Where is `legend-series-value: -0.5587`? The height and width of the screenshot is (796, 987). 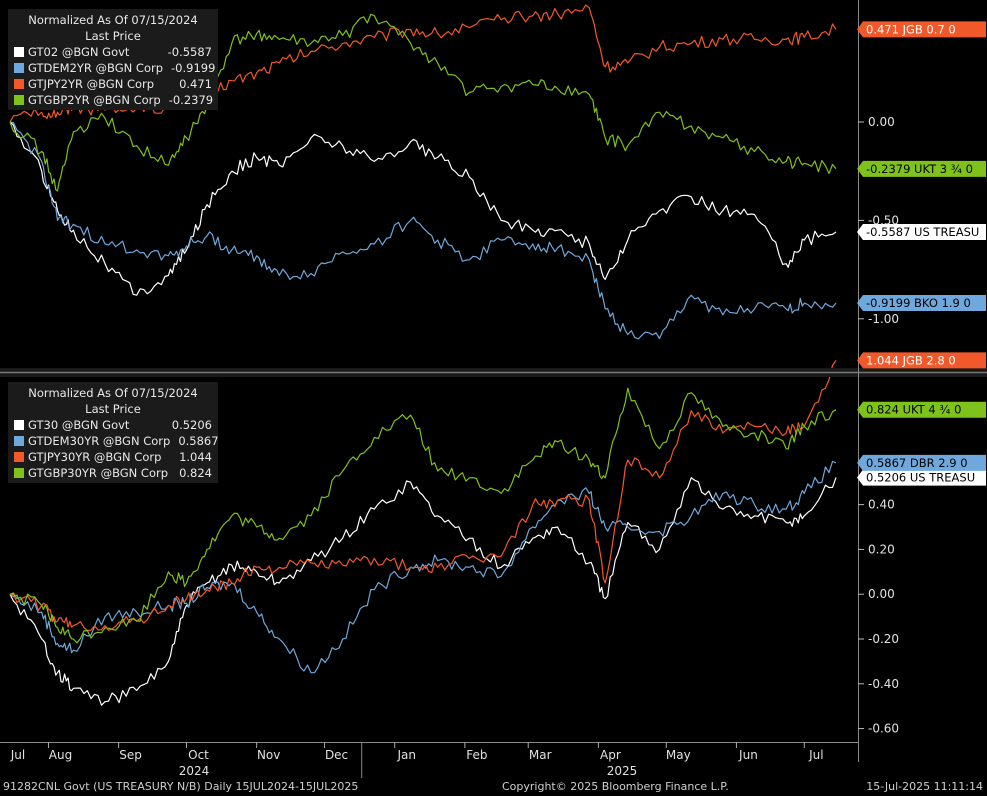
legend-series-value: -0.5587 is located at coordinates (189, 52).